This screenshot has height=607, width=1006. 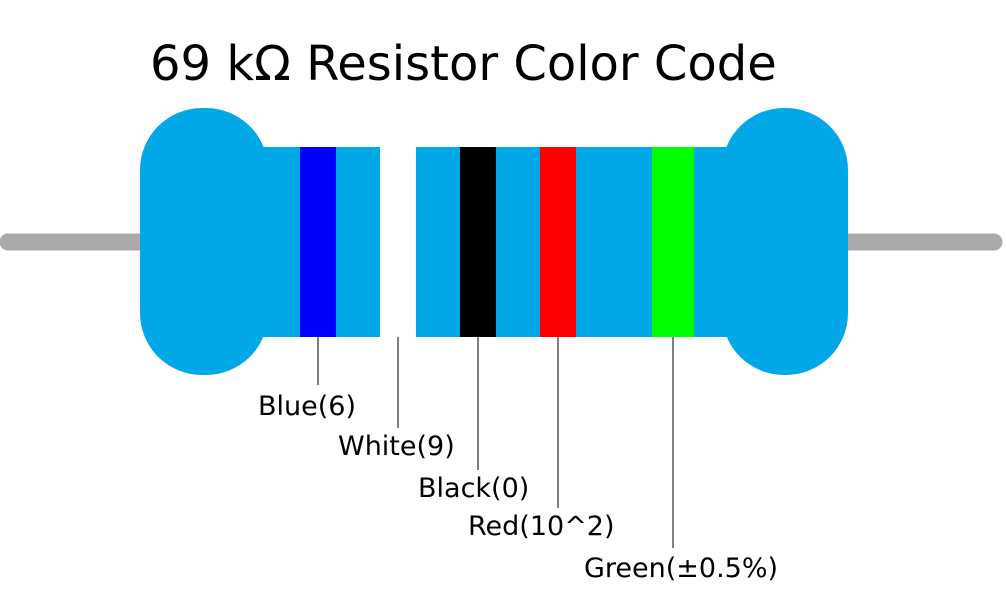 I want to click on band-label: Black(0), so click(x=473, y=488).